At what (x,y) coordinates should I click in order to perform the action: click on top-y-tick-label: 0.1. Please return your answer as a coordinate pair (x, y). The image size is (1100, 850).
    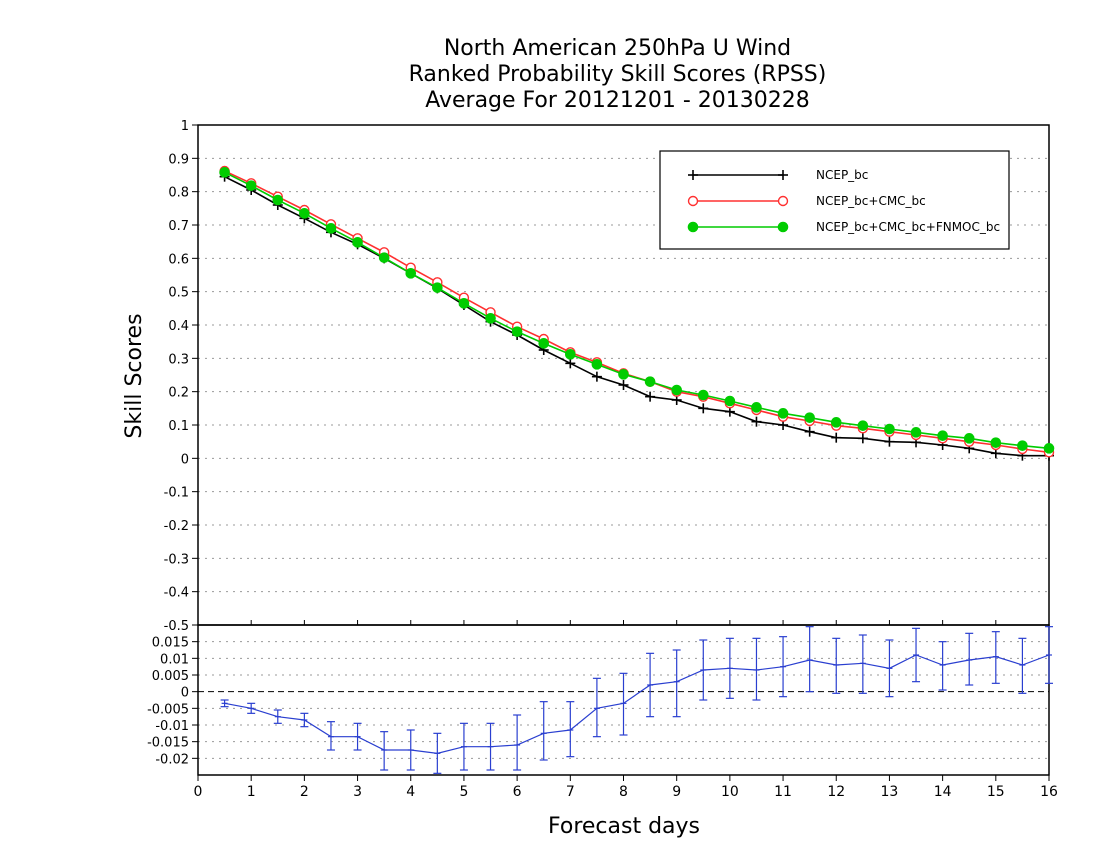
    Looking at the image, I should click on (178, 426).